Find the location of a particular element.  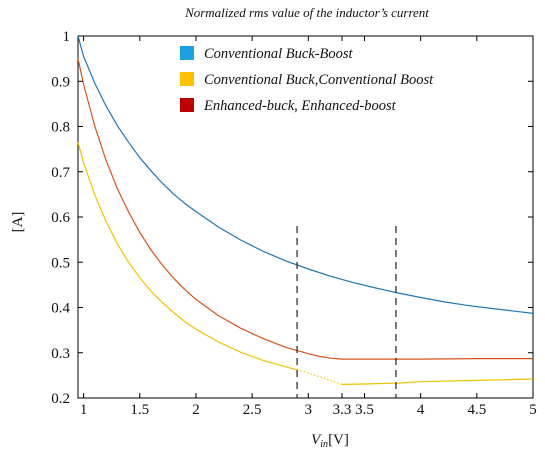

x-axis-label-symbol: V is located at coordinates (316, 440).